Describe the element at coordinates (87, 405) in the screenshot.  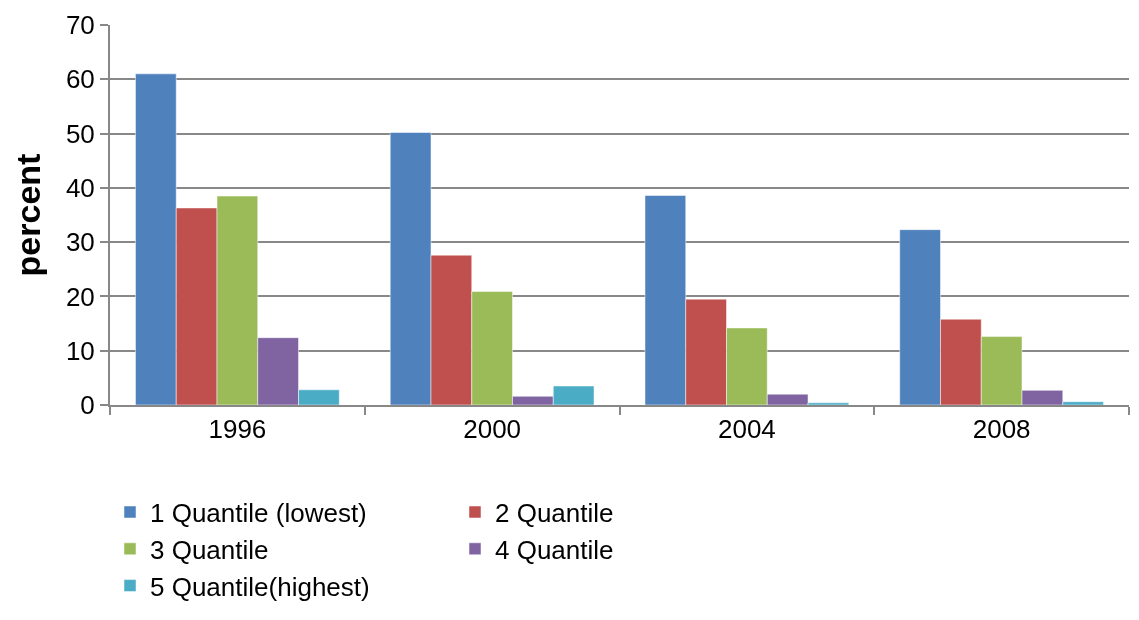
I see `y-tick-label: 0` at that location.